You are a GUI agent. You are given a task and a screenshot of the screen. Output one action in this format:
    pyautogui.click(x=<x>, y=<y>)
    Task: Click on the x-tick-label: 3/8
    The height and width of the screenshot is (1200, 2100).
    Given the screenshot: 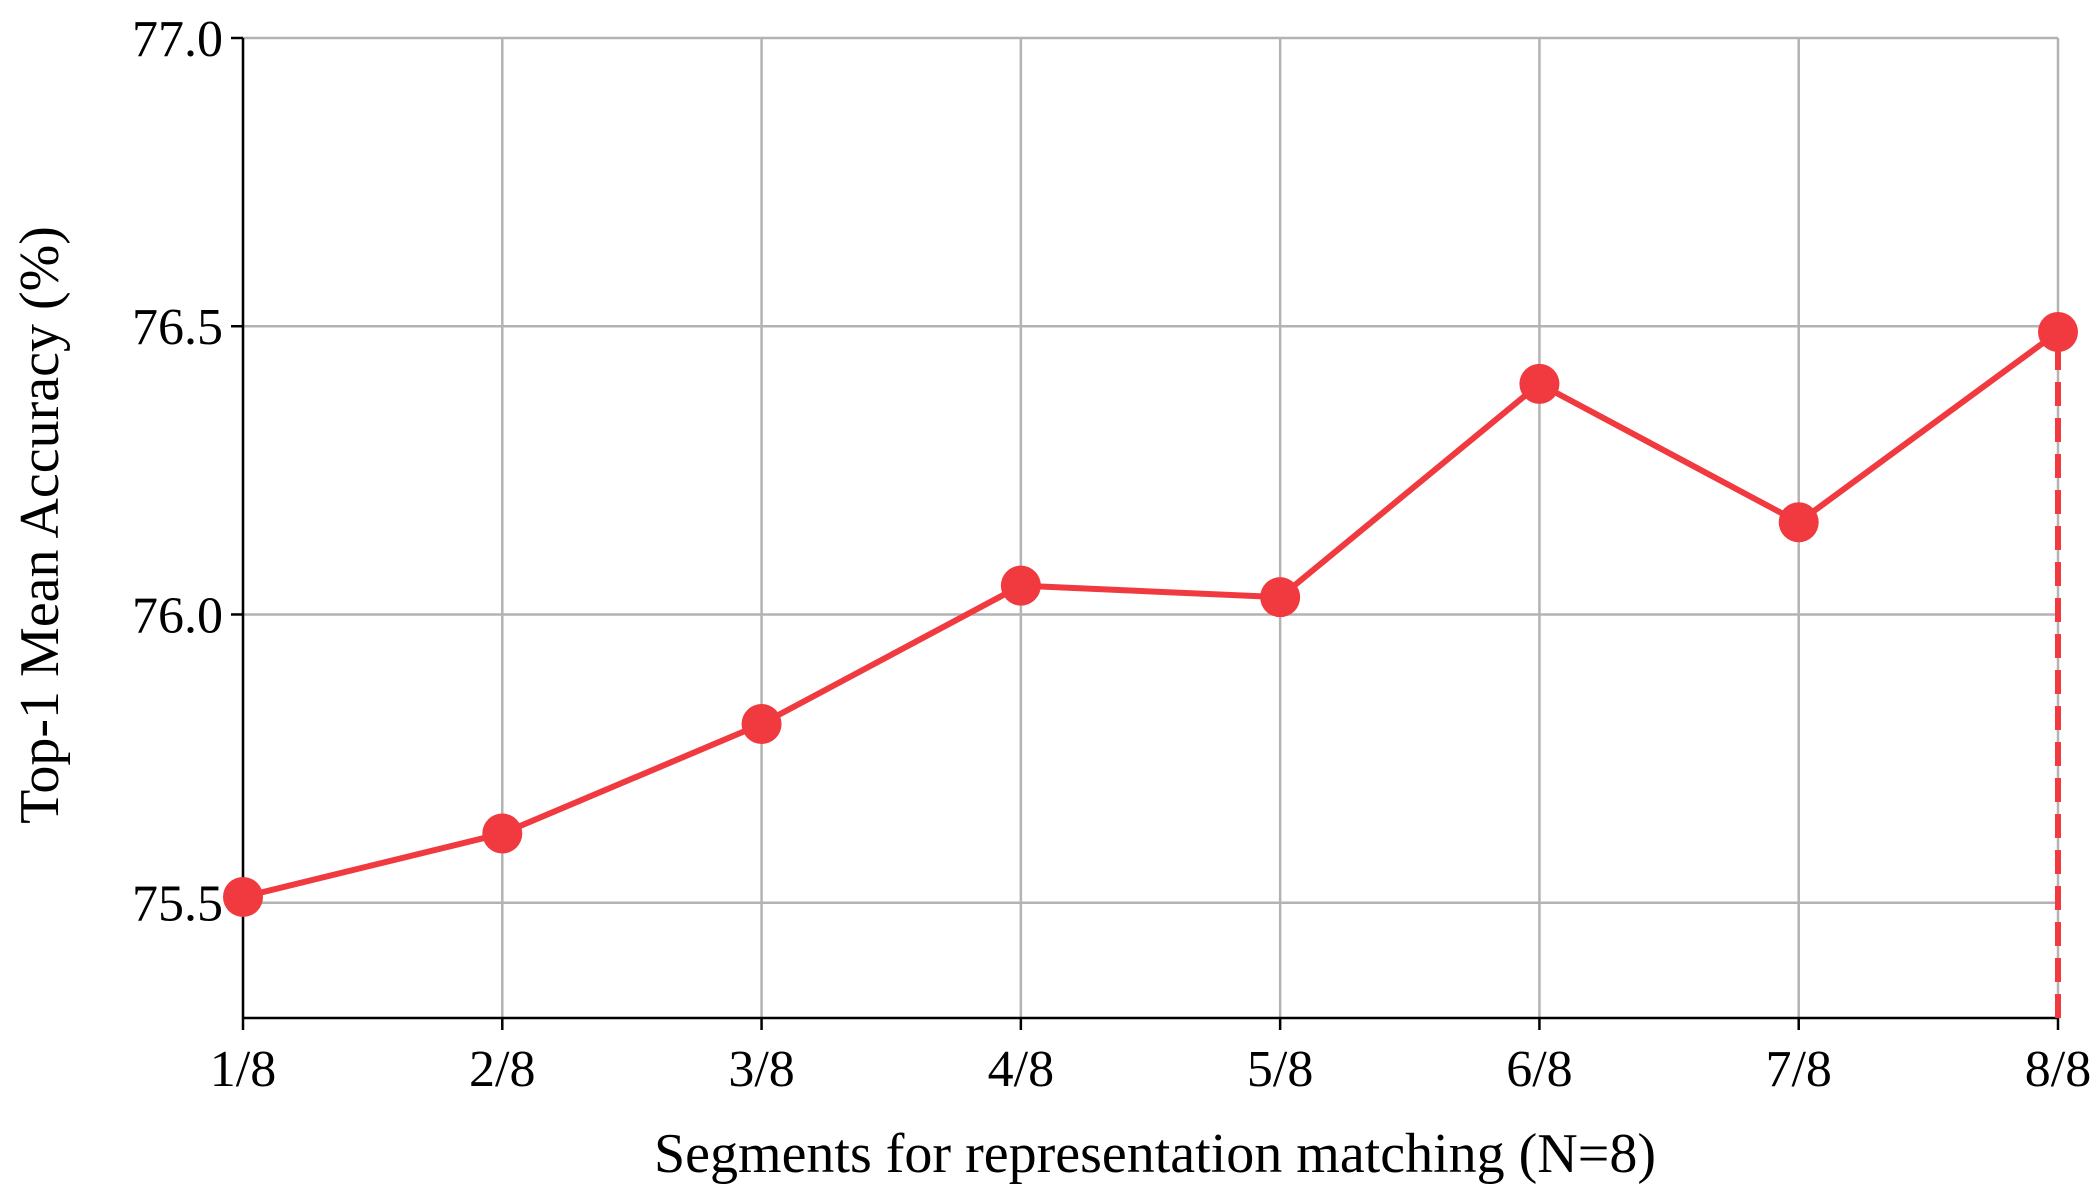 What is the action you would take?
    pyautogui.click(x=761, y=1069)
    